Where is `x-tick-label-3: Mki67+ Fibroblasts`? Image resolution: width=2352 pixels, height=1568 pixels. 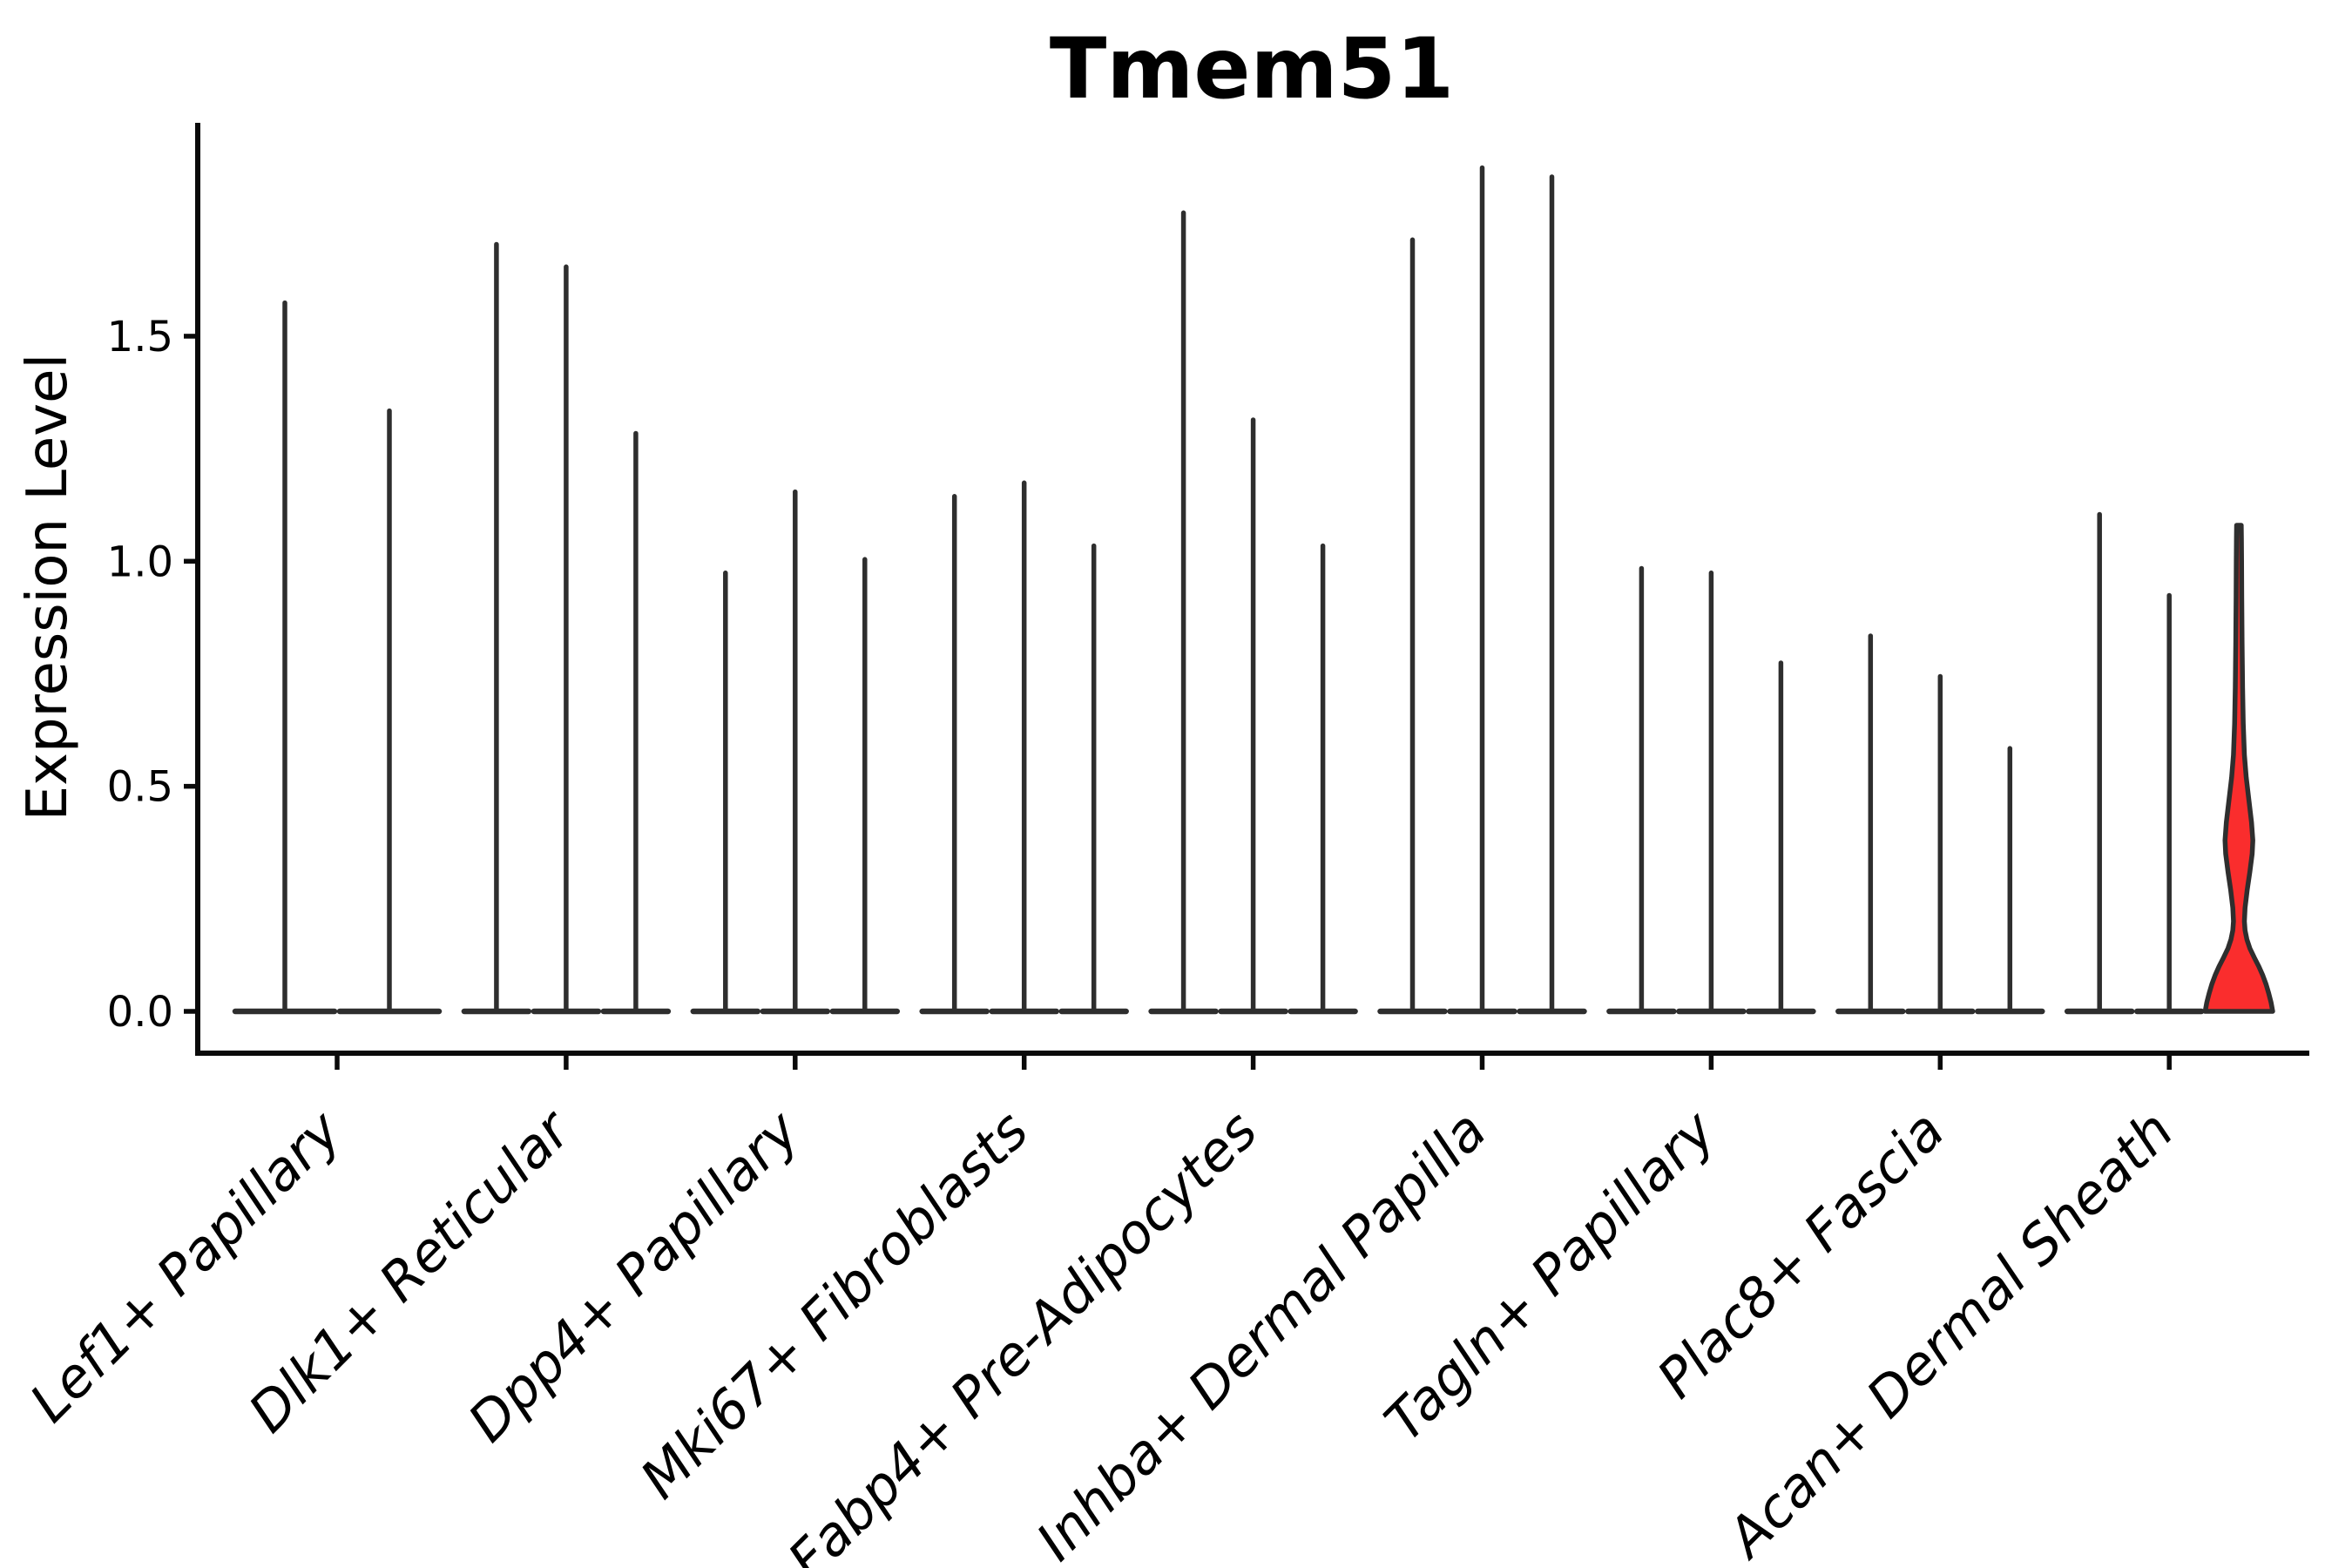
x-tick-label-3: Mki67+ Fibroblasts is located at coordinates (834, 1304).